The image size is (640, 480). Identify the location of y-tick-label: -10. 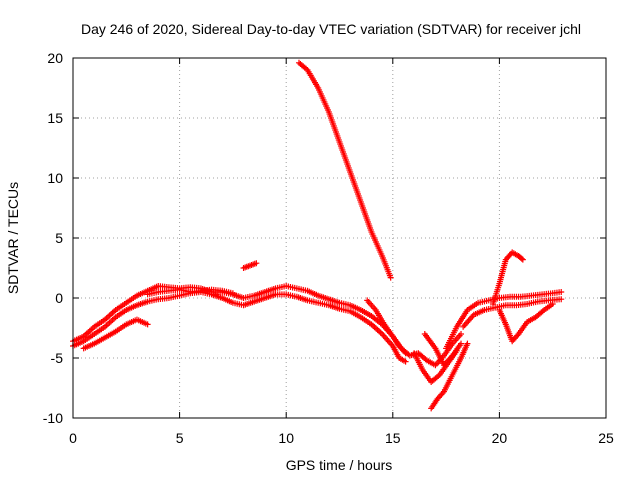
(53, 418).